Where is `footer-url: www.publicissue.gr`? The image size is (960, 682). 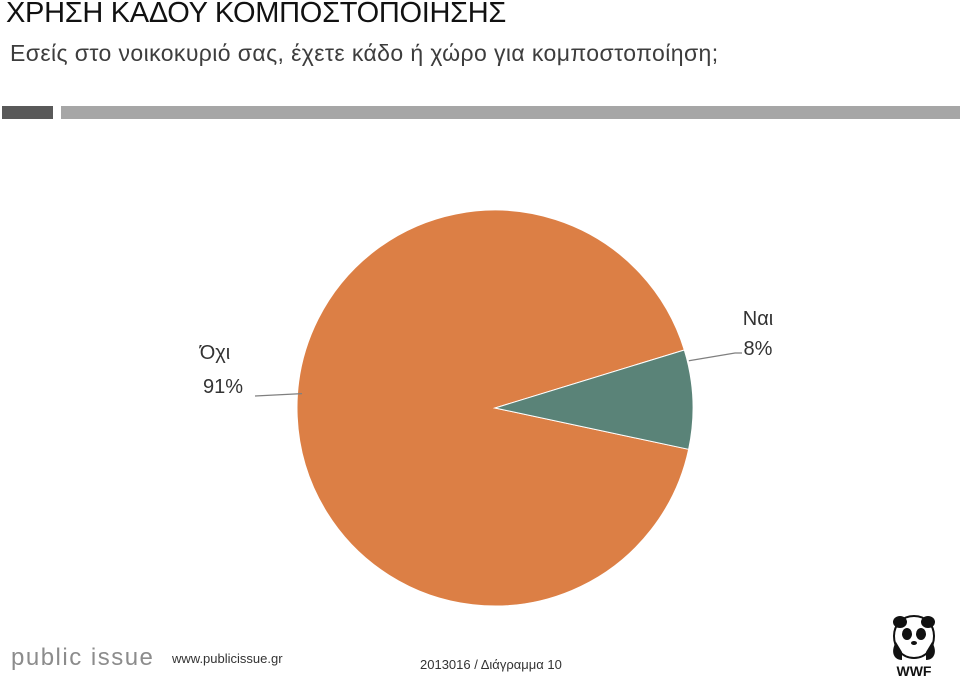 footer-url: www.publicissue.gr is located at coordinates (227, 658).